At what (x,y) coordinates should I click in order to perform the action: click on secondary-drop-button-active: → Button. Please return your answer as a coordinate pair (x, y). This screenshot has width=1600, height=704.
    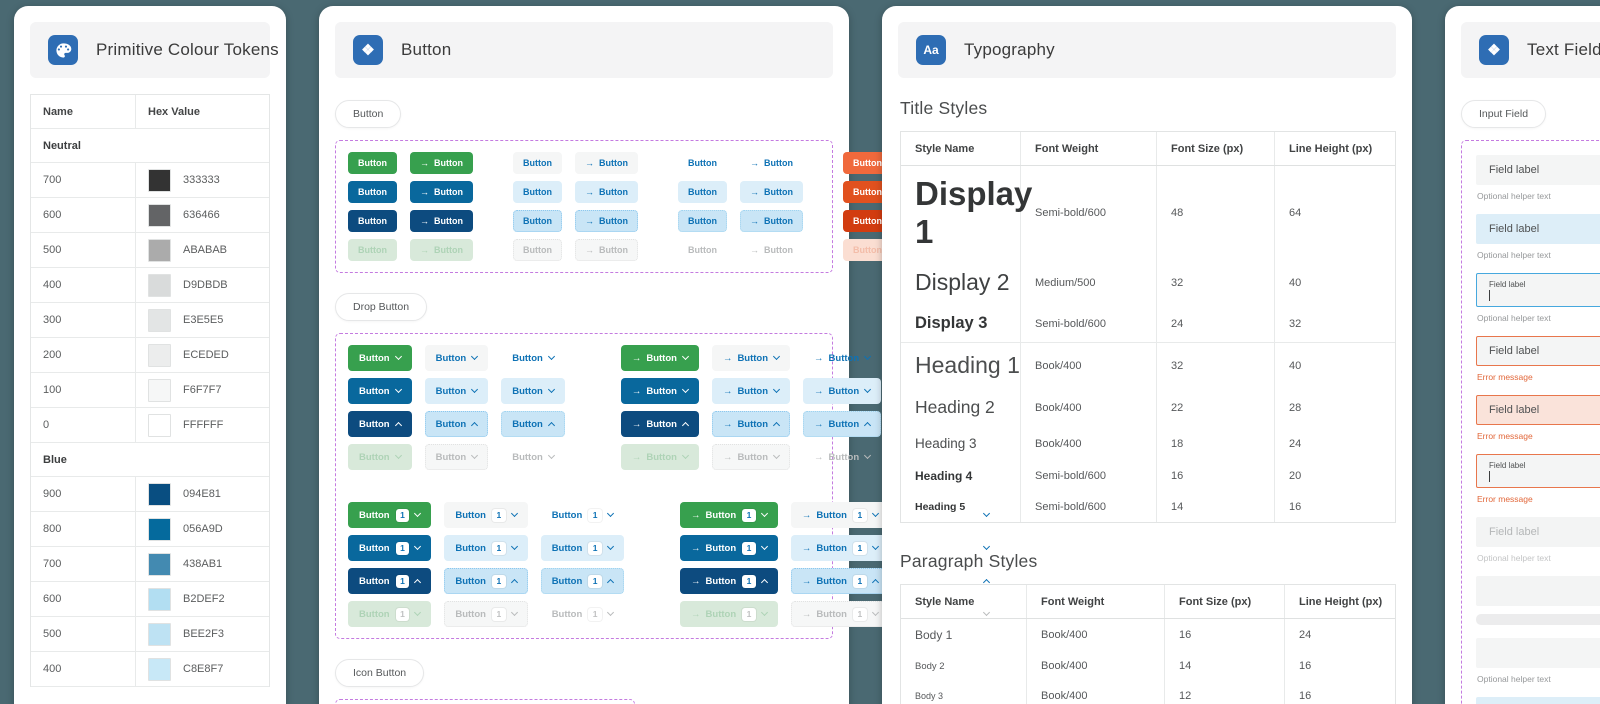
    Looking at the image, I should click on (751, 424).